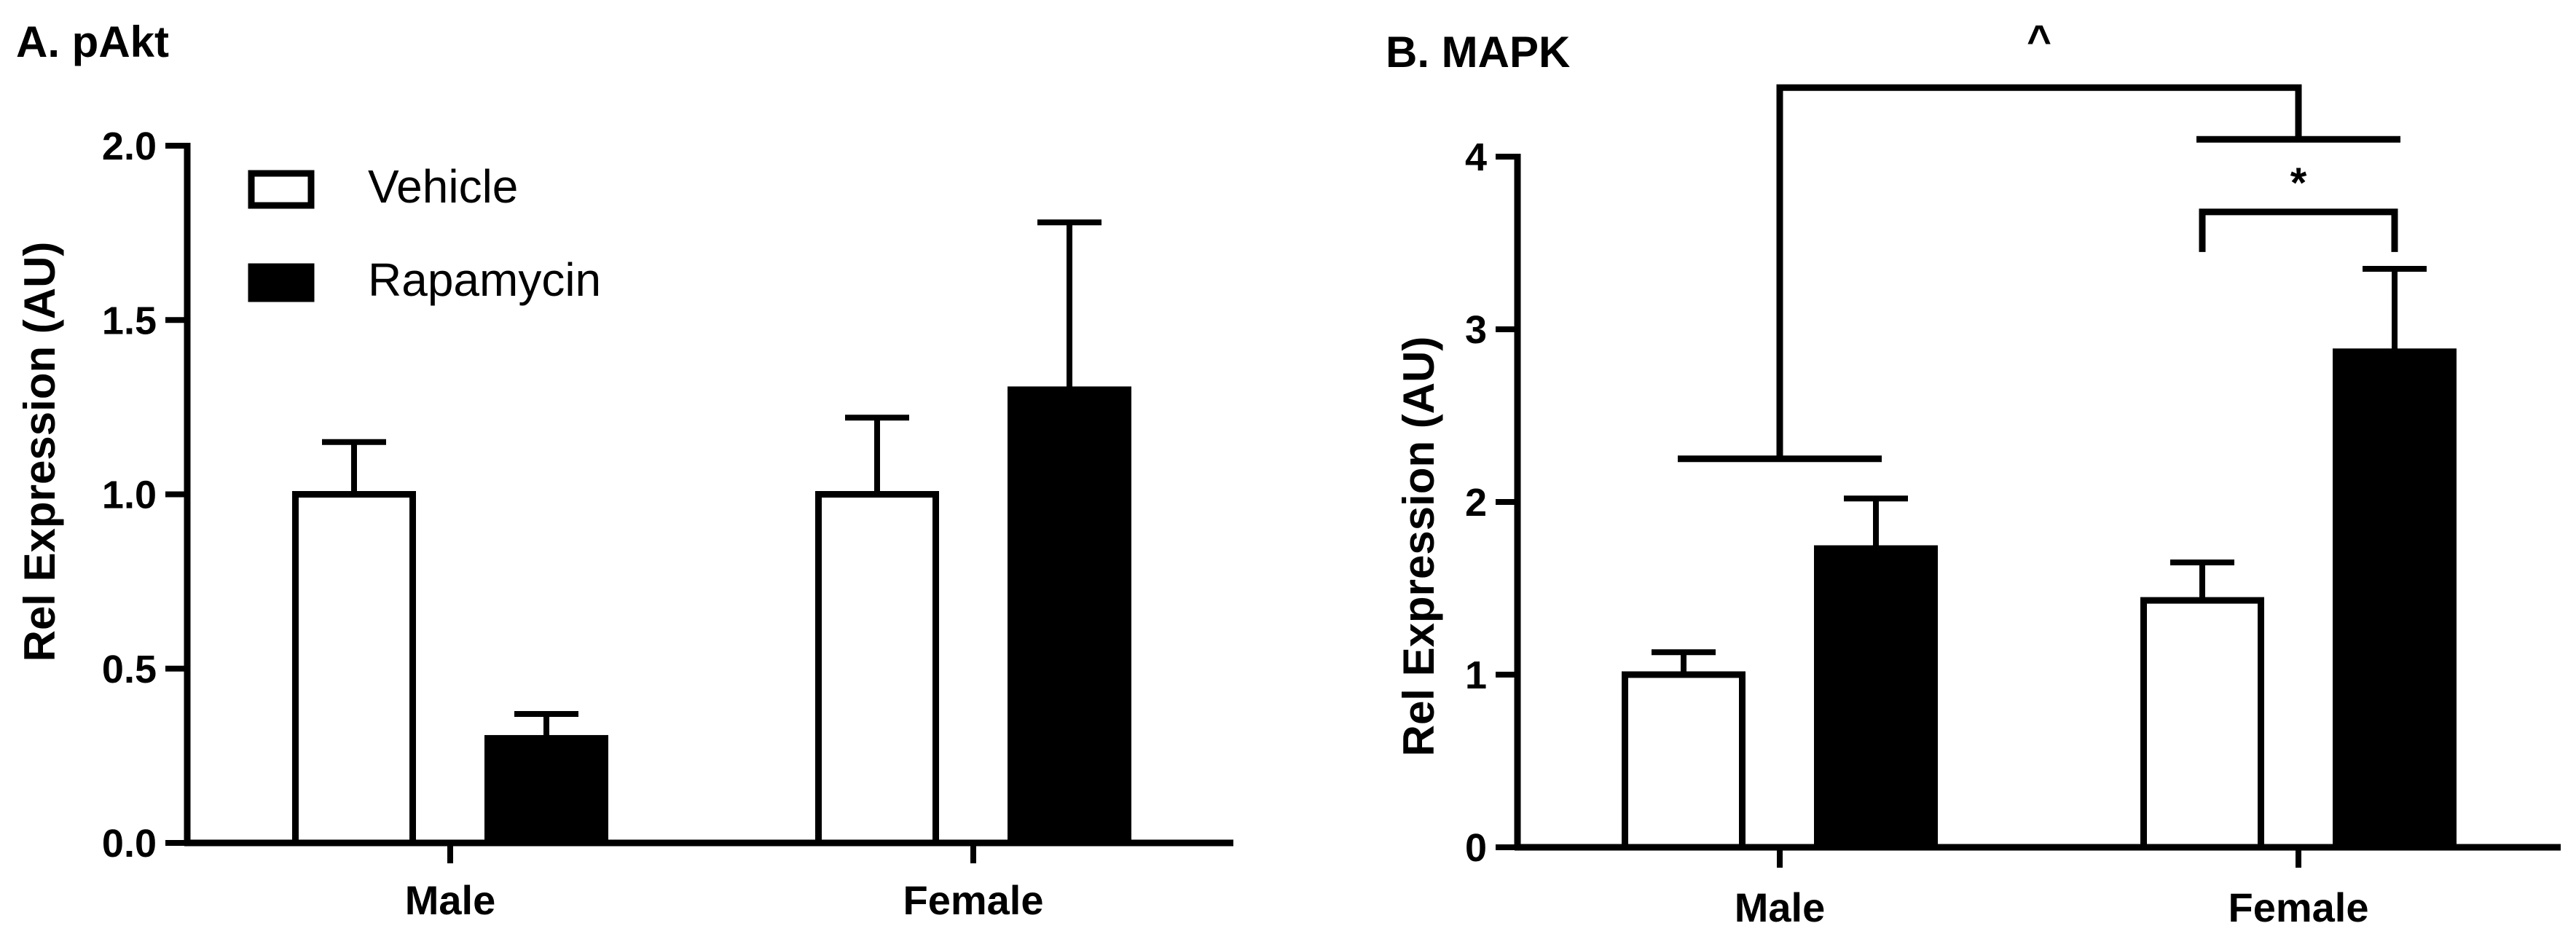 The width and height of the screenshot is (2576, 942). What do you see at coordinates (973, 900) in the screenshot?
I see `panel-a-x-tick-label: Female` at bounding box center [973, 900].